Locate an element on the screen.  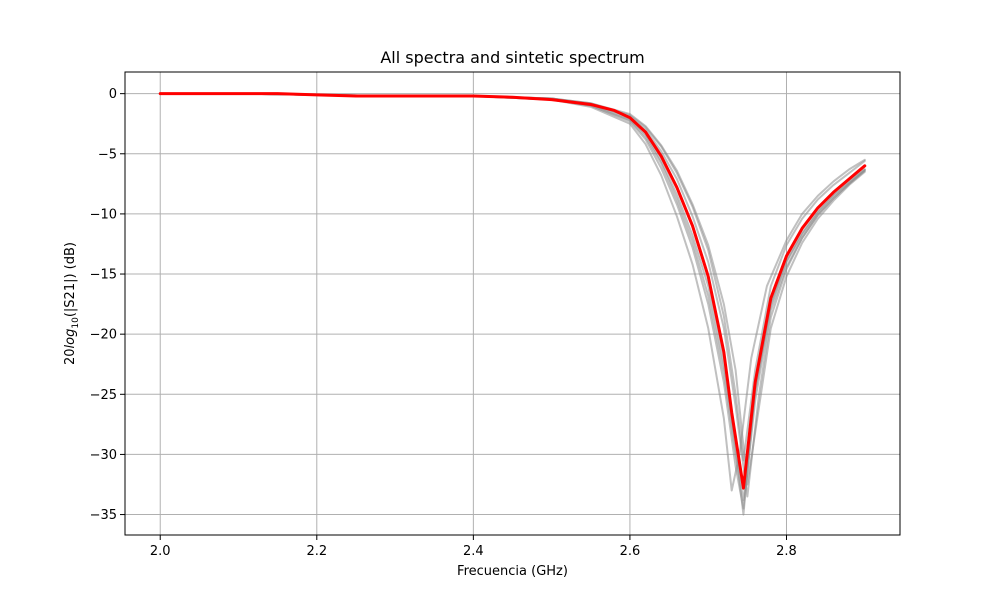
x-tick-label: 2.0 is located at coordinates (160, 551).